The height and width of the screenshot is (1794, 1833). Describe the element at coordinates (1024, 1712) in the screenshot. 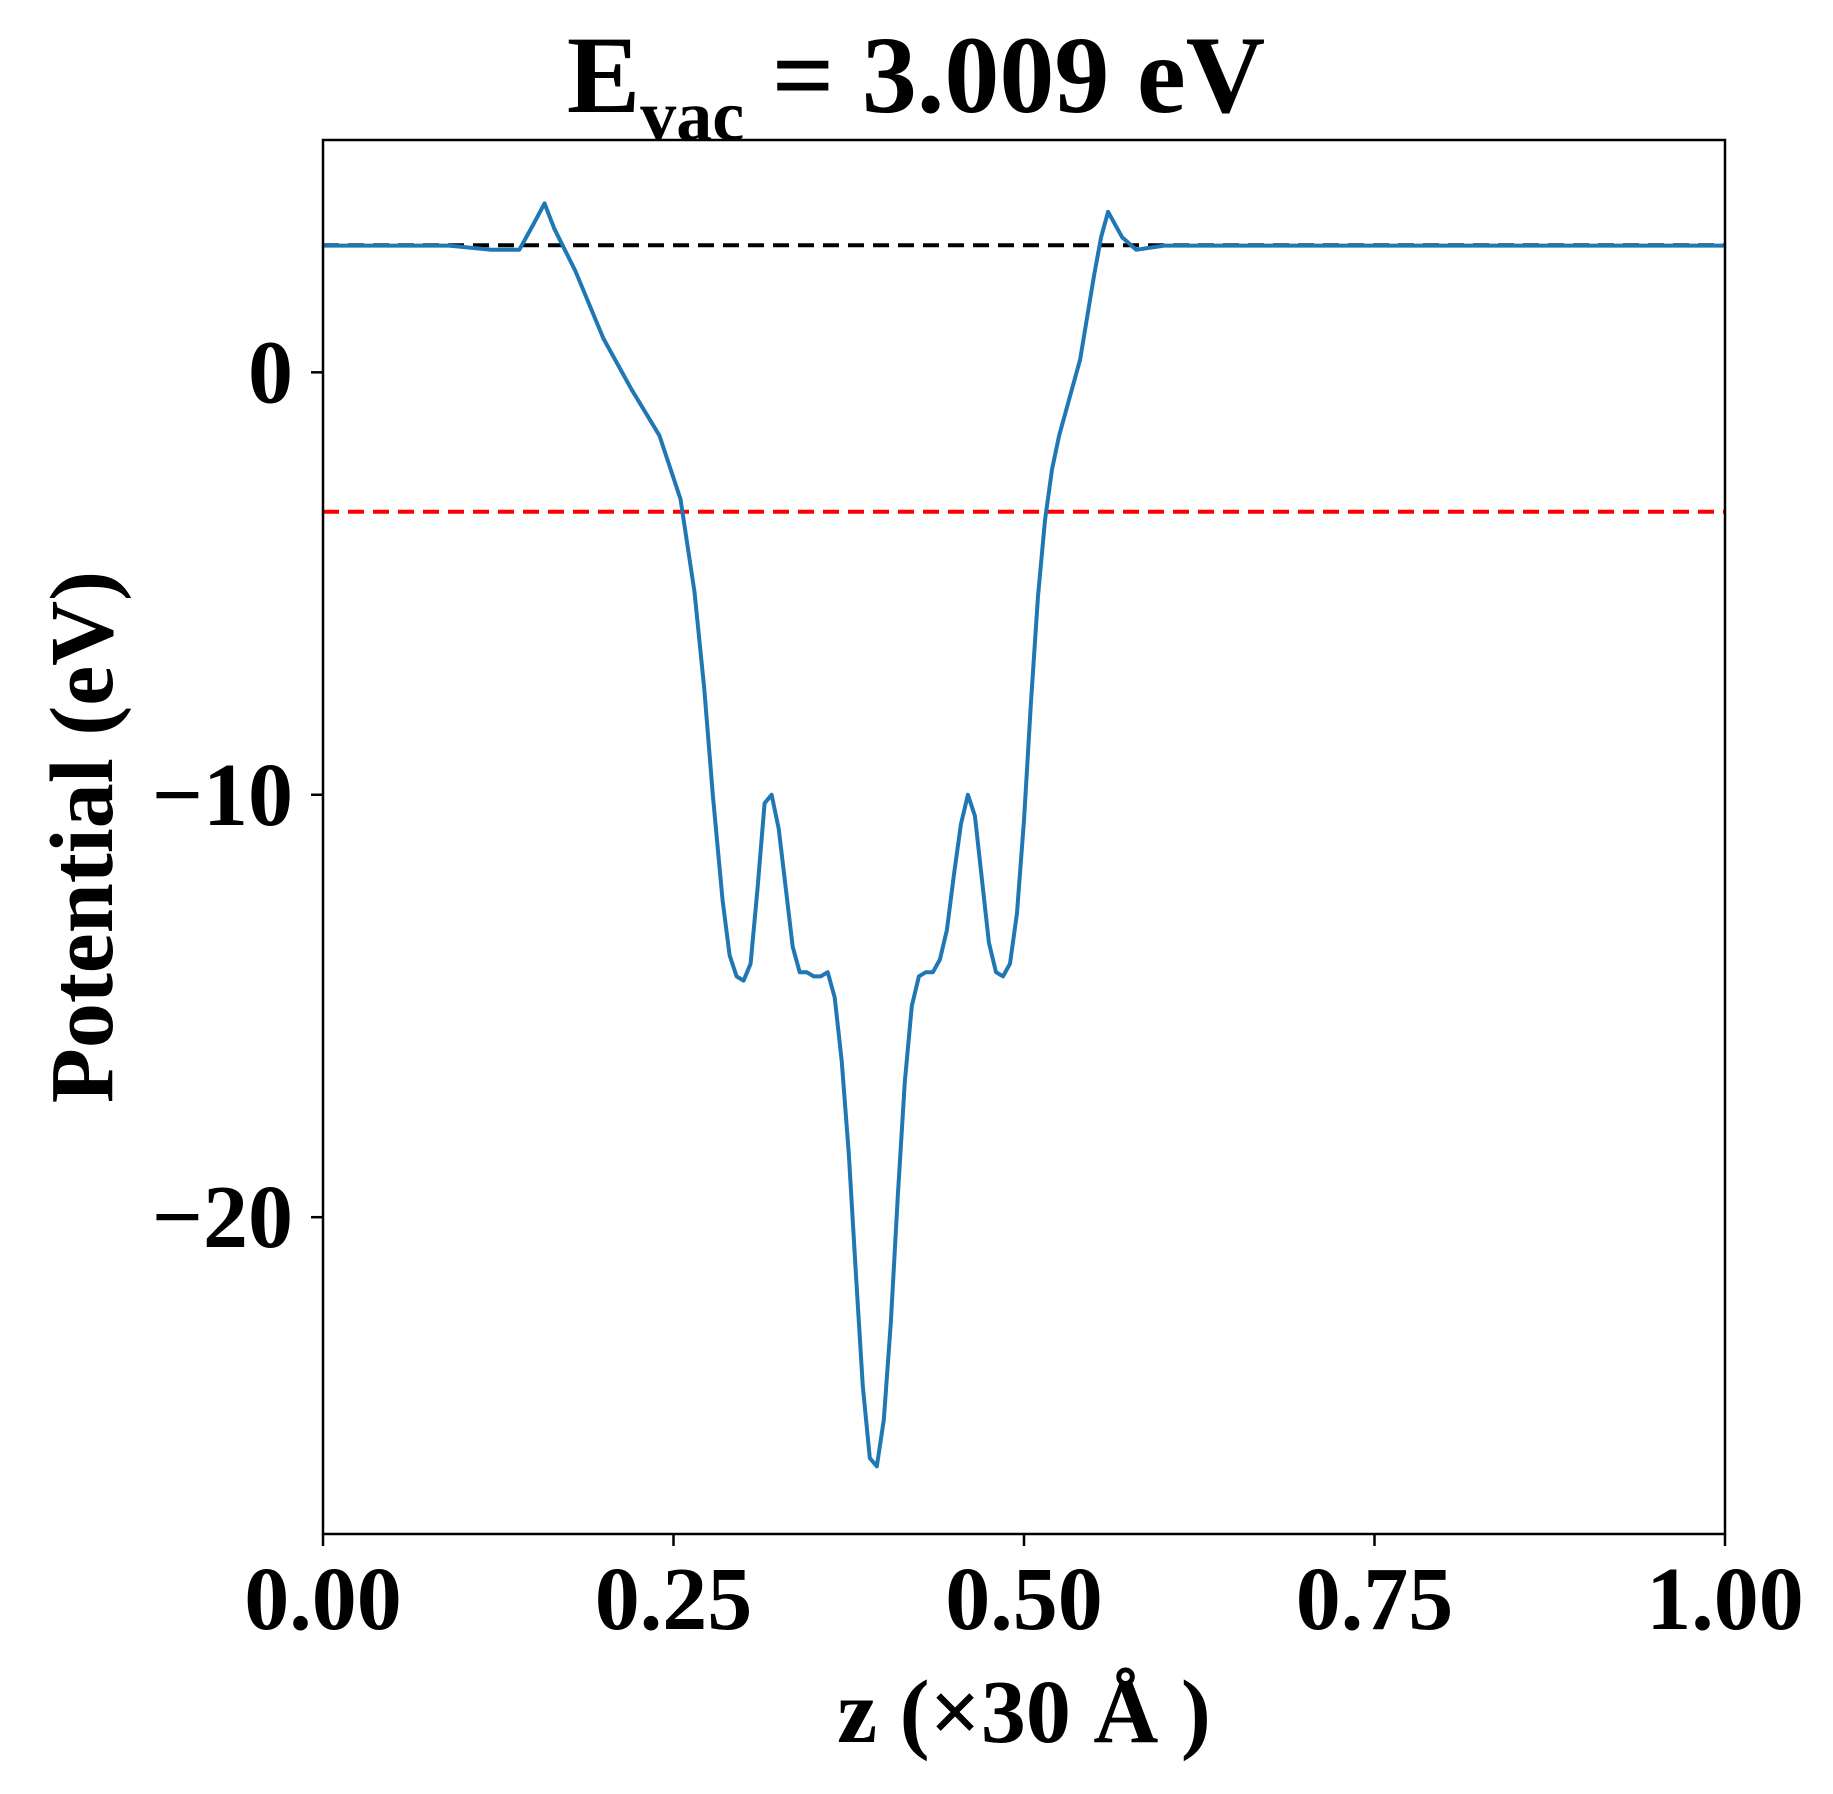

I see `x-axis-label: z (×30 Å )` at that location.